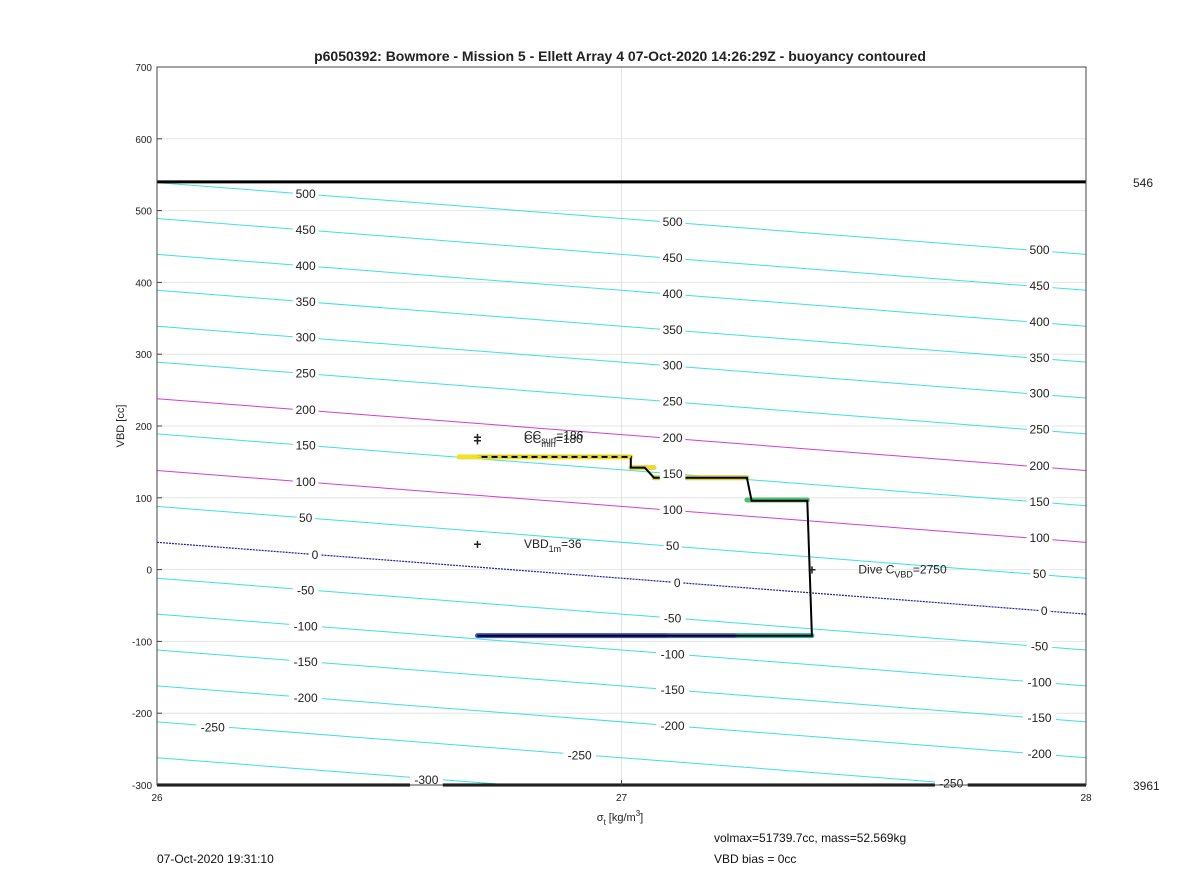 The image size is (1200, 885). I want to click on contour-label: -200, so click(673, 726).